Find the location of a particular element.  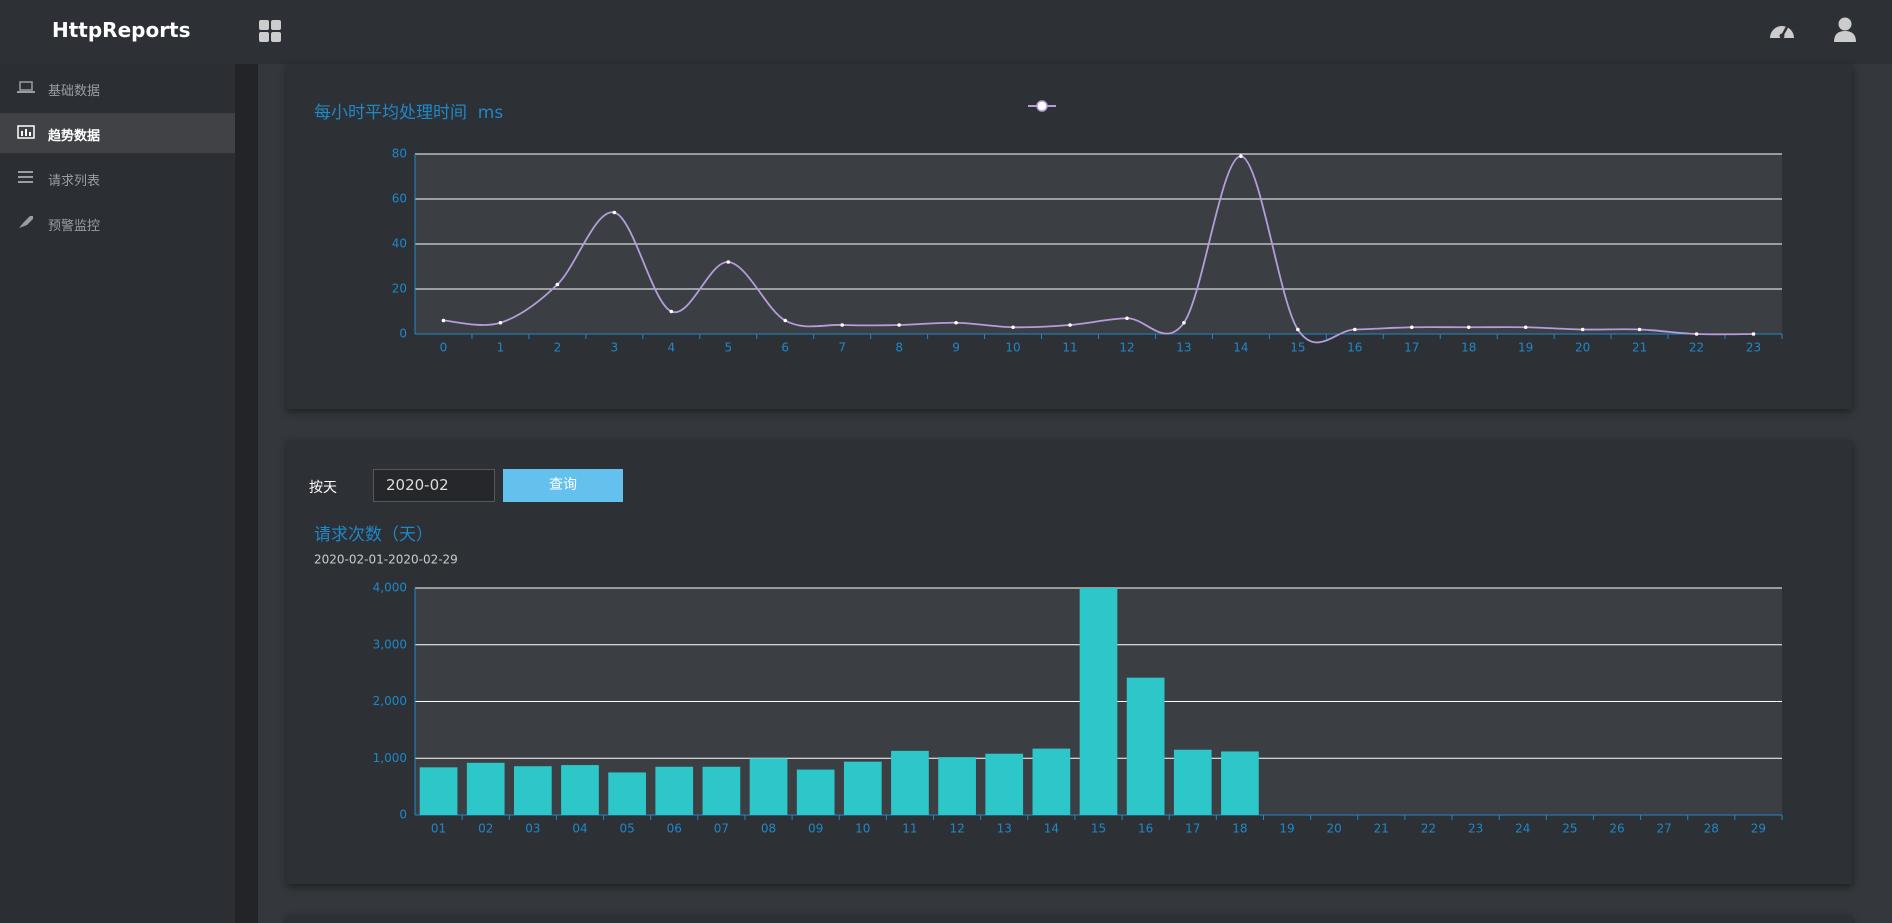

x-tick-label: 26 is located at coordinates (1616, 829).